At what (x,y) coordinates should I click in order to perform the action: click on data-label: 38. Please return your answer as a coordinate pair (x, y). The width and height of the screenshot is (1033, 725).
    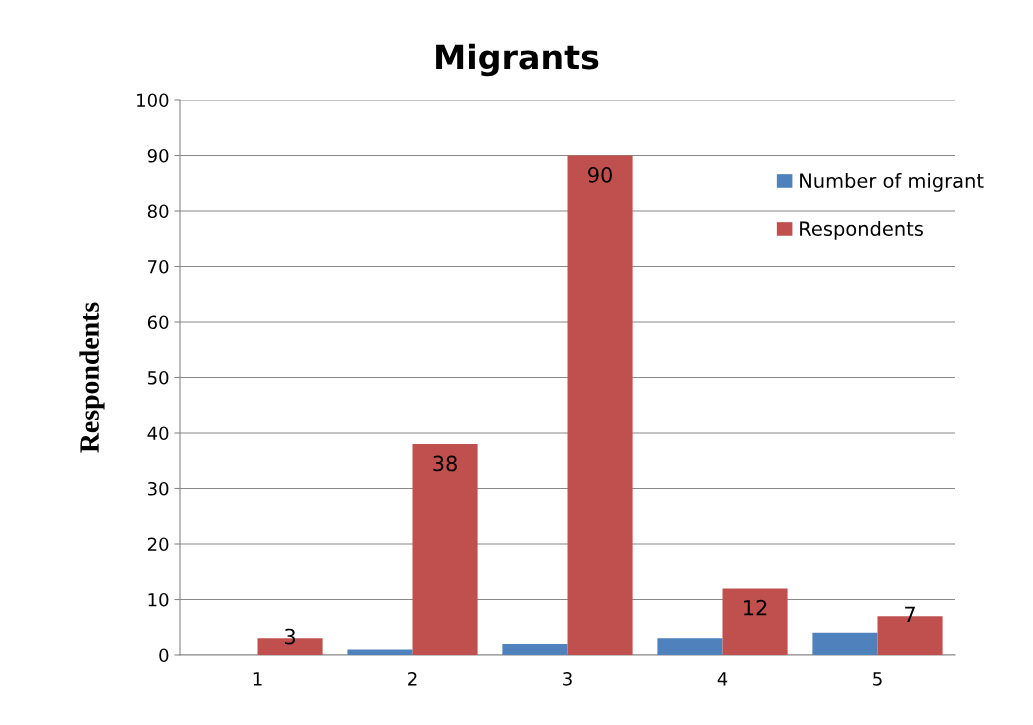
    Looking at the image, I should click on (445, 463).